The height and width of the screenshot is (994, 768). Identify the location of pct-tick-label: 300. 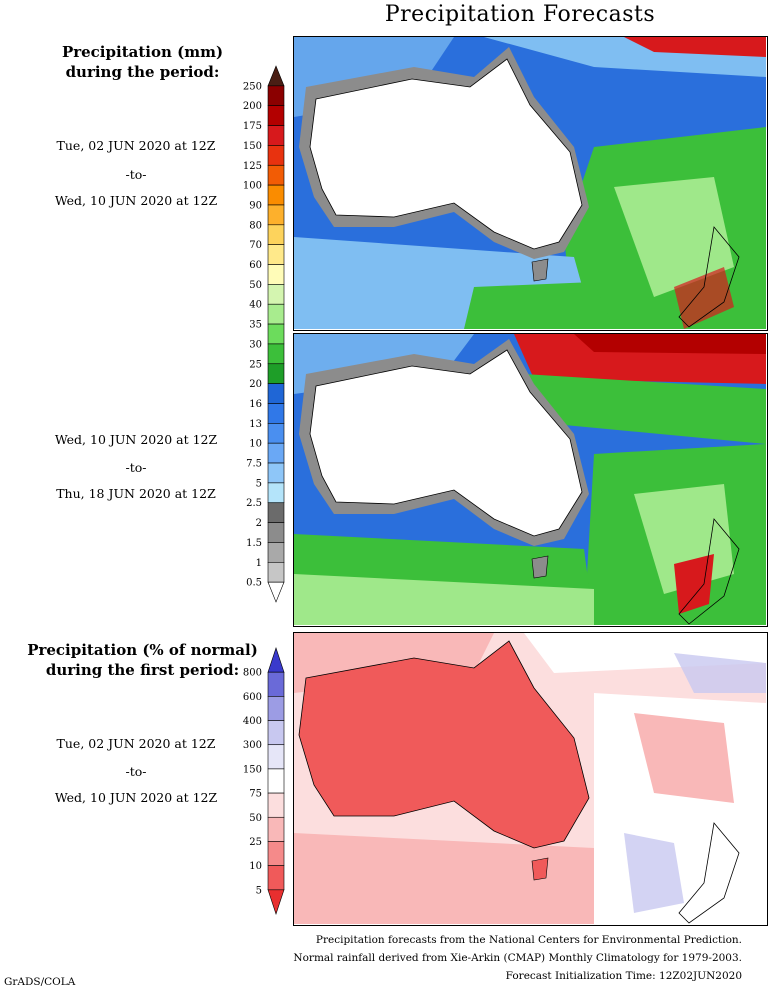
(252, 745).